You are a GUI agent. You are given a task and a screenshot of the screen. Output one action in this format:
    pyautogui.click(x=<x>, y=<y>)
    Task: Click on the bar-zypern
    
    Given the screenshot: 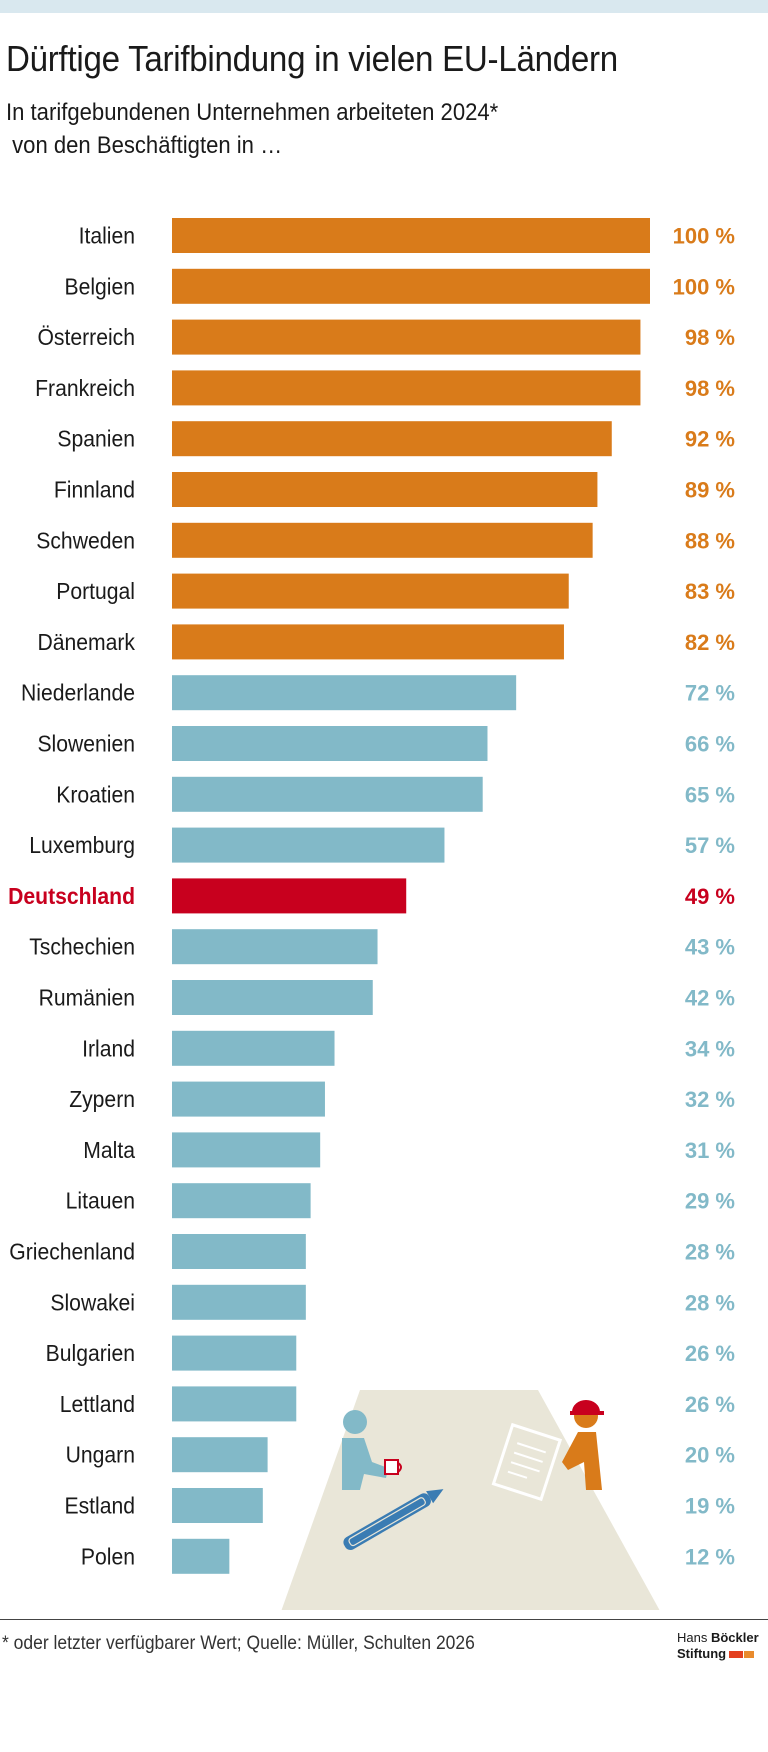 What is the action you would take?
    pyautogui.click(x=248, y=1099)
    